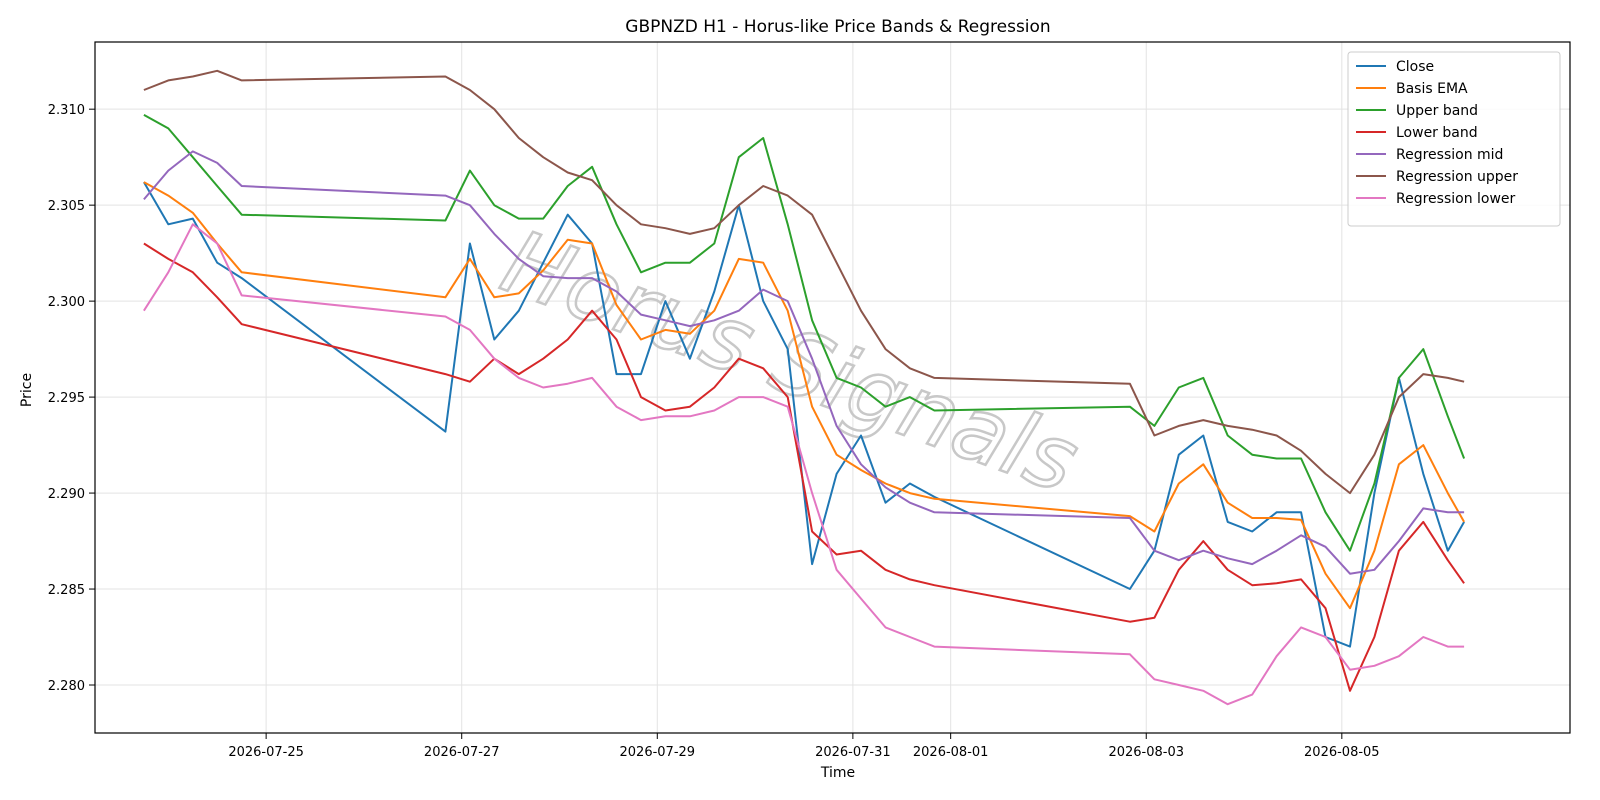 Image resolution: width=1600 pixels, height=800 pixels. I want to click on y-tick-label: 2.285, so click(66, 590).